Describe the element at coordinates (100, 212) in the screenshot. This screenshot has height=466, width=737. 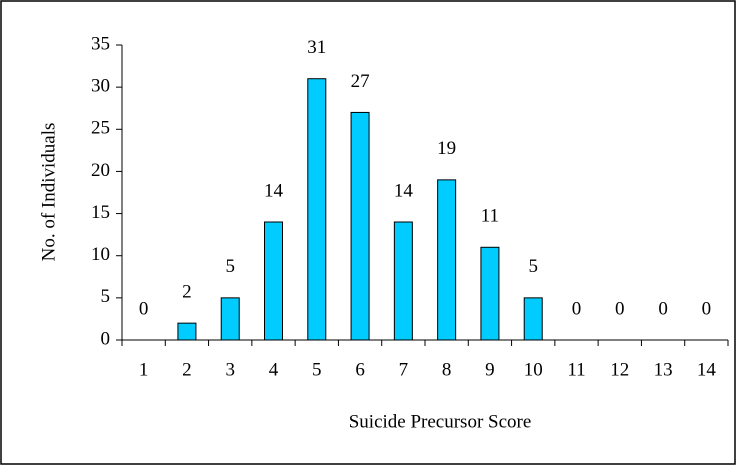
I see `y-tick-label: 15` at that location.